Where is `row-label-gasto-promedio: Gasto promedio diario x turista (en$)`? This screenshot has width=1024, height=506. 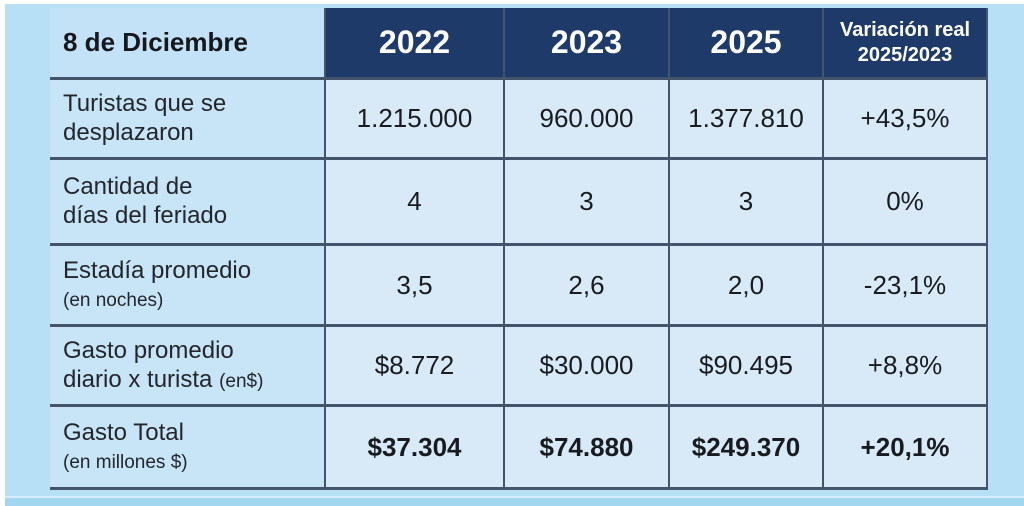 row-label-gasto-promedio: Gasto promedio diario x turista (en$) is located at coordinates (187, 367).